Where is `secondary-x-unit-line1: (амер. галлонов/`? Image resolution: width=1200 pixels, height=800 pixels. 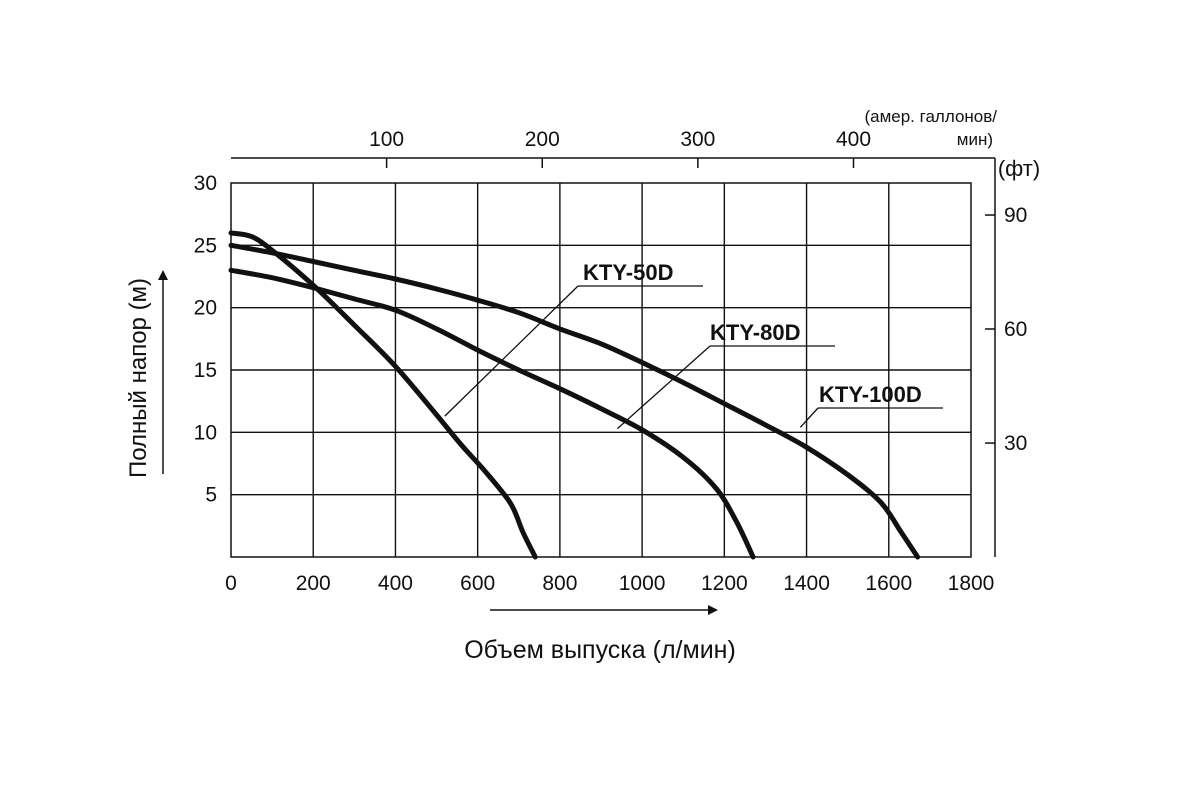 secondary-x-unit-line1: (амер. галлонов/ is located at coordinates (930, 116).